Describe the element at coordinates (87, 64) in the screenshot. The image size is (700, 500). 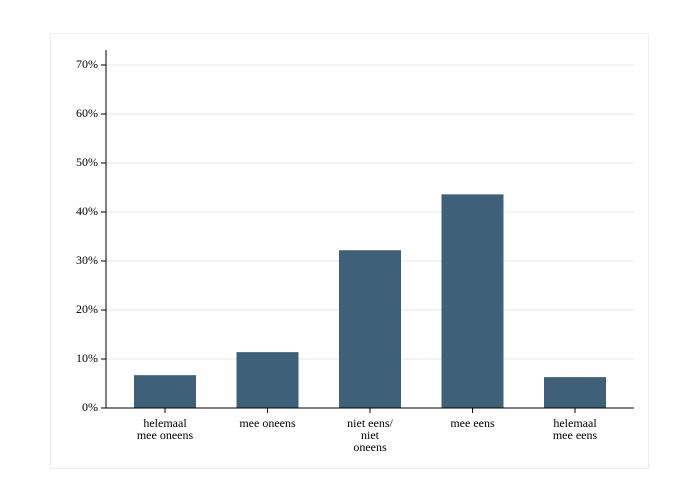
I see `y-tick-label: 70%` at that location.